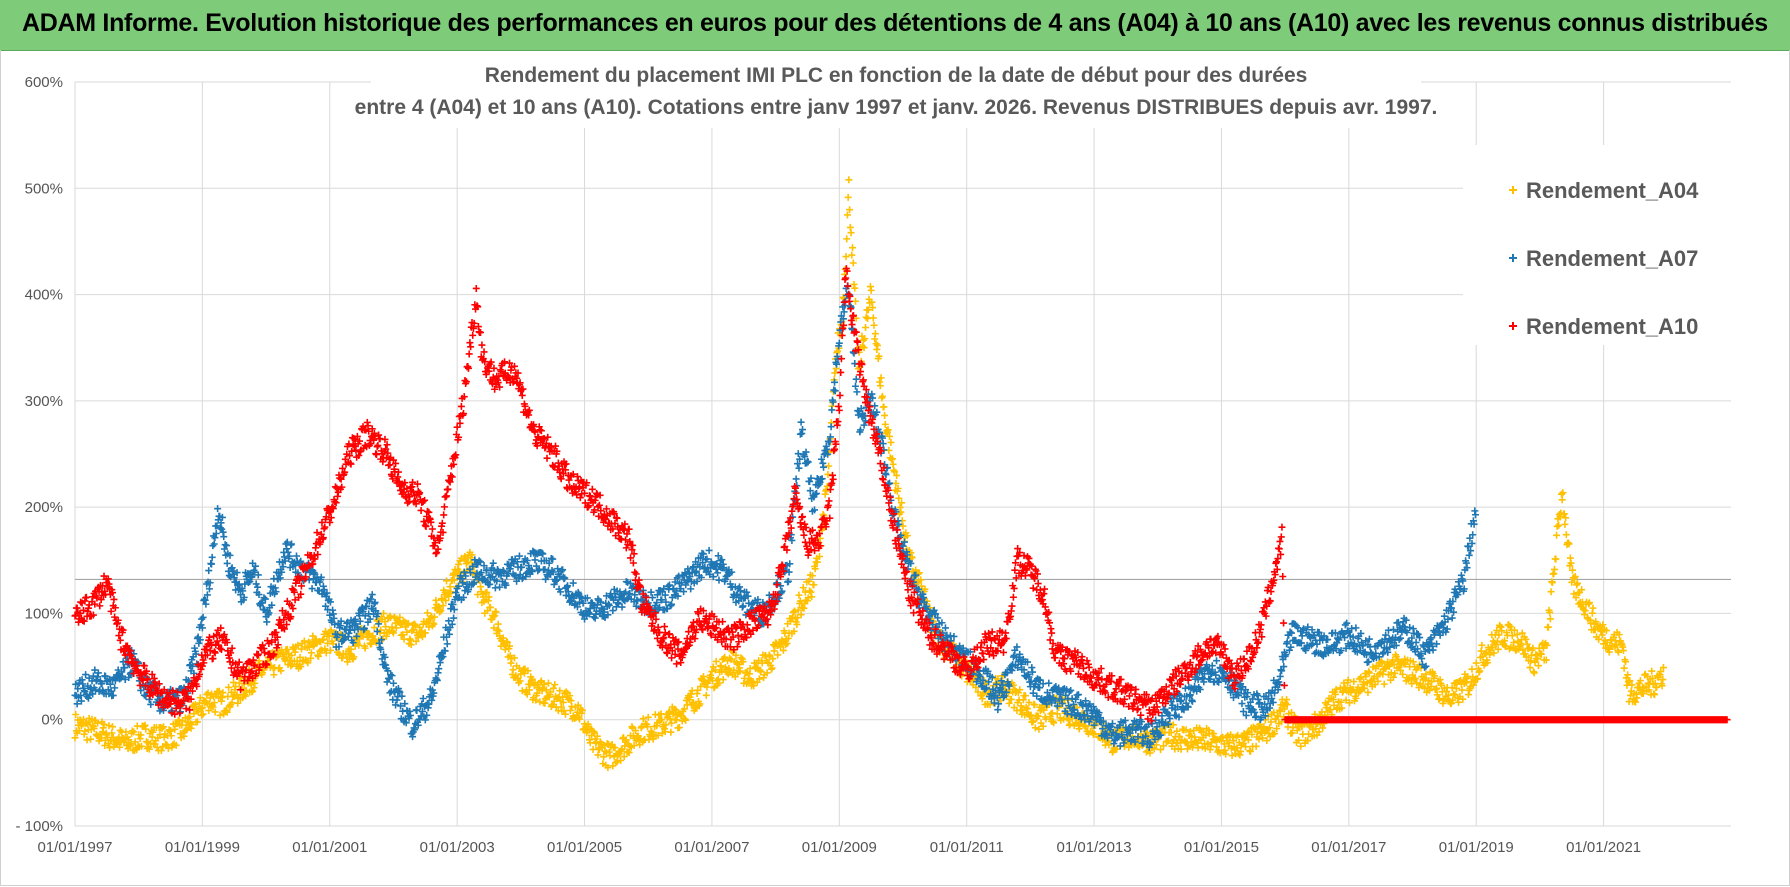  Describe the element at coordinates (44, 295) in the screenshot. I see `y-tick-label: 400%` at that location.